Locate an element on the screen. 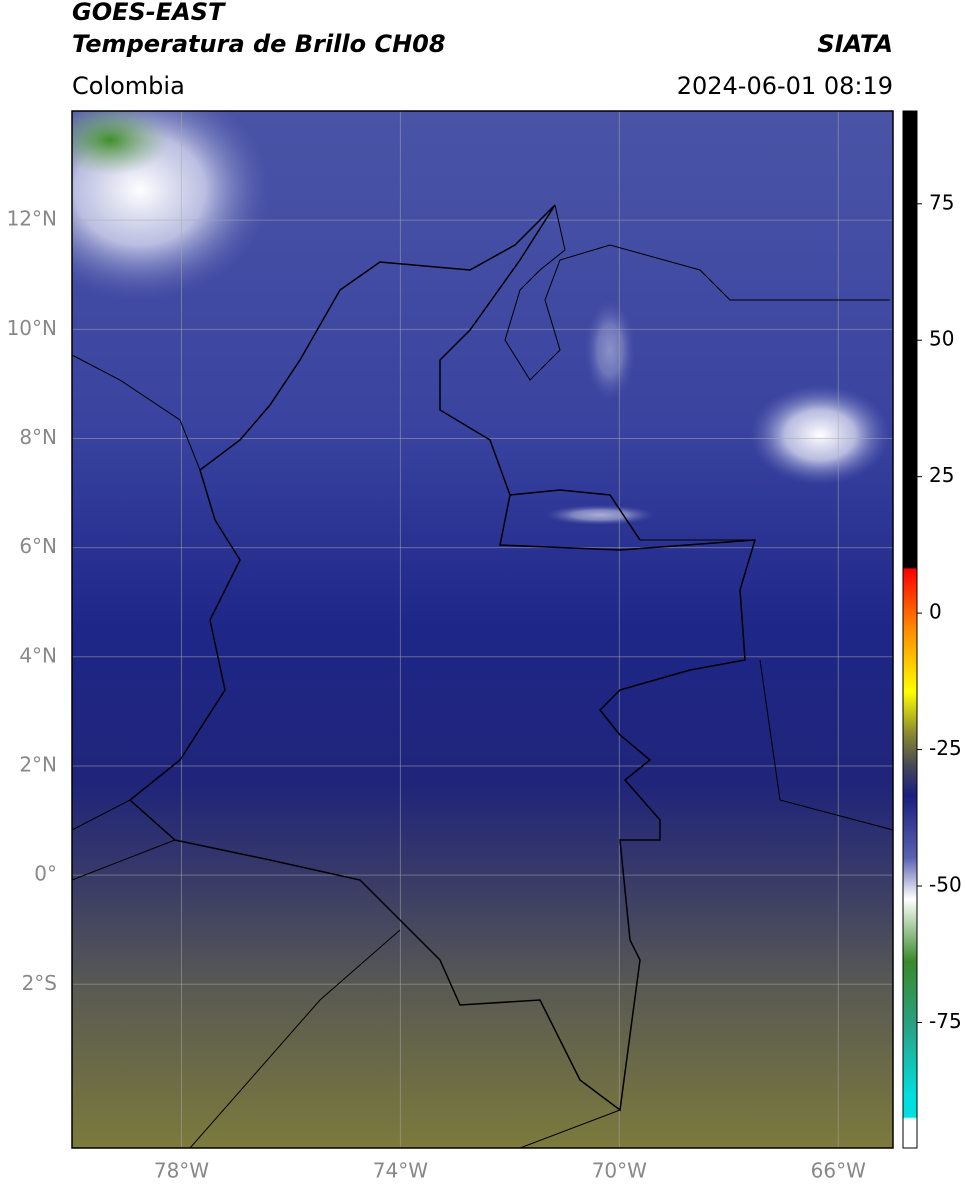 This screenshot has height=1190, width=966. x-tick-label: 78°W is located at coordinates (181, 1171).